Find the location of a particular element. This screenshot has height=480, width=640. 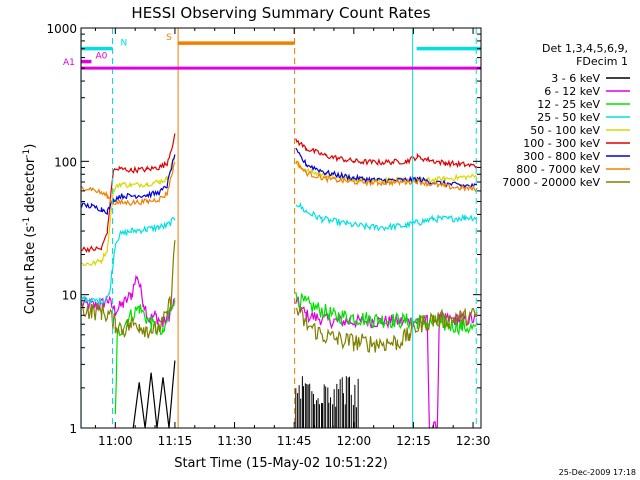

y-axis-label-main: Count Rate (s is located at coordinates (30, 270).